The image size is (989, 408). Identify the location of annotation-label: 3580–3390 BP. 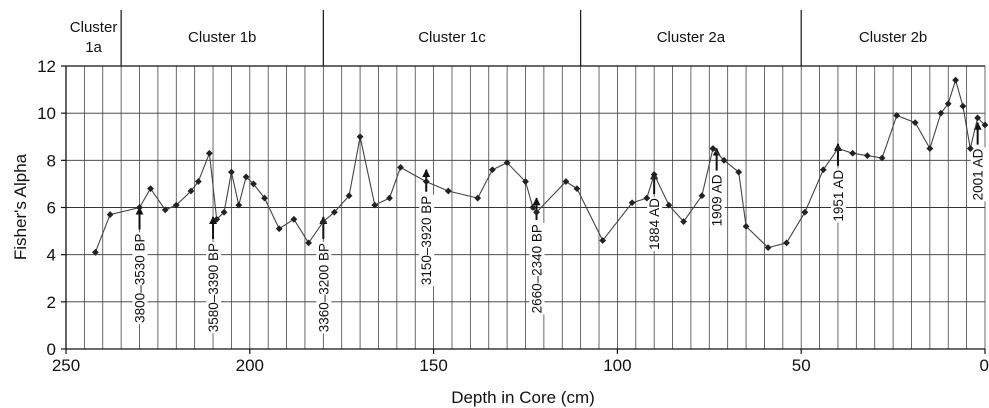
(213, 287).